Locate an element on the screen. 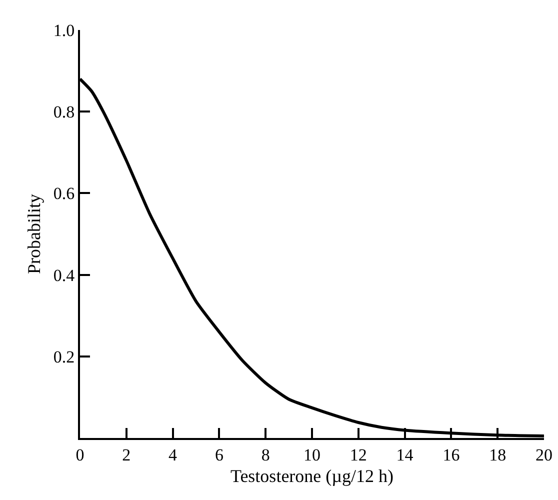  y-tick-label: 0.2 is located at coordinates (64, 356).